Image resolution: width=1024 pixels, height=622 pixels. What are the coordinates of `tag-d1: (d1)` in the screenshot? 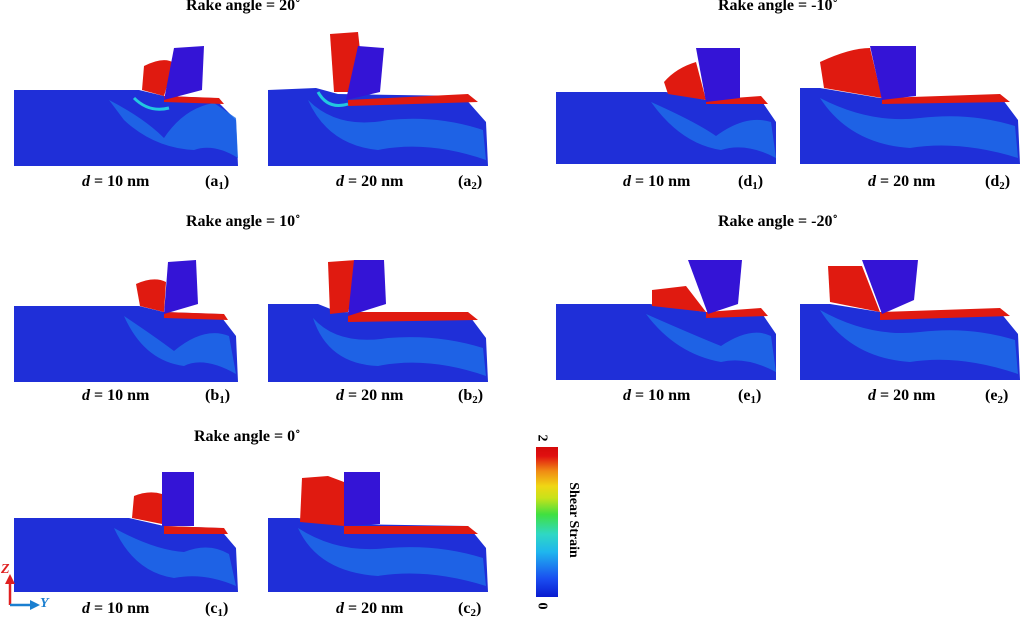 It's located at (751, 182).